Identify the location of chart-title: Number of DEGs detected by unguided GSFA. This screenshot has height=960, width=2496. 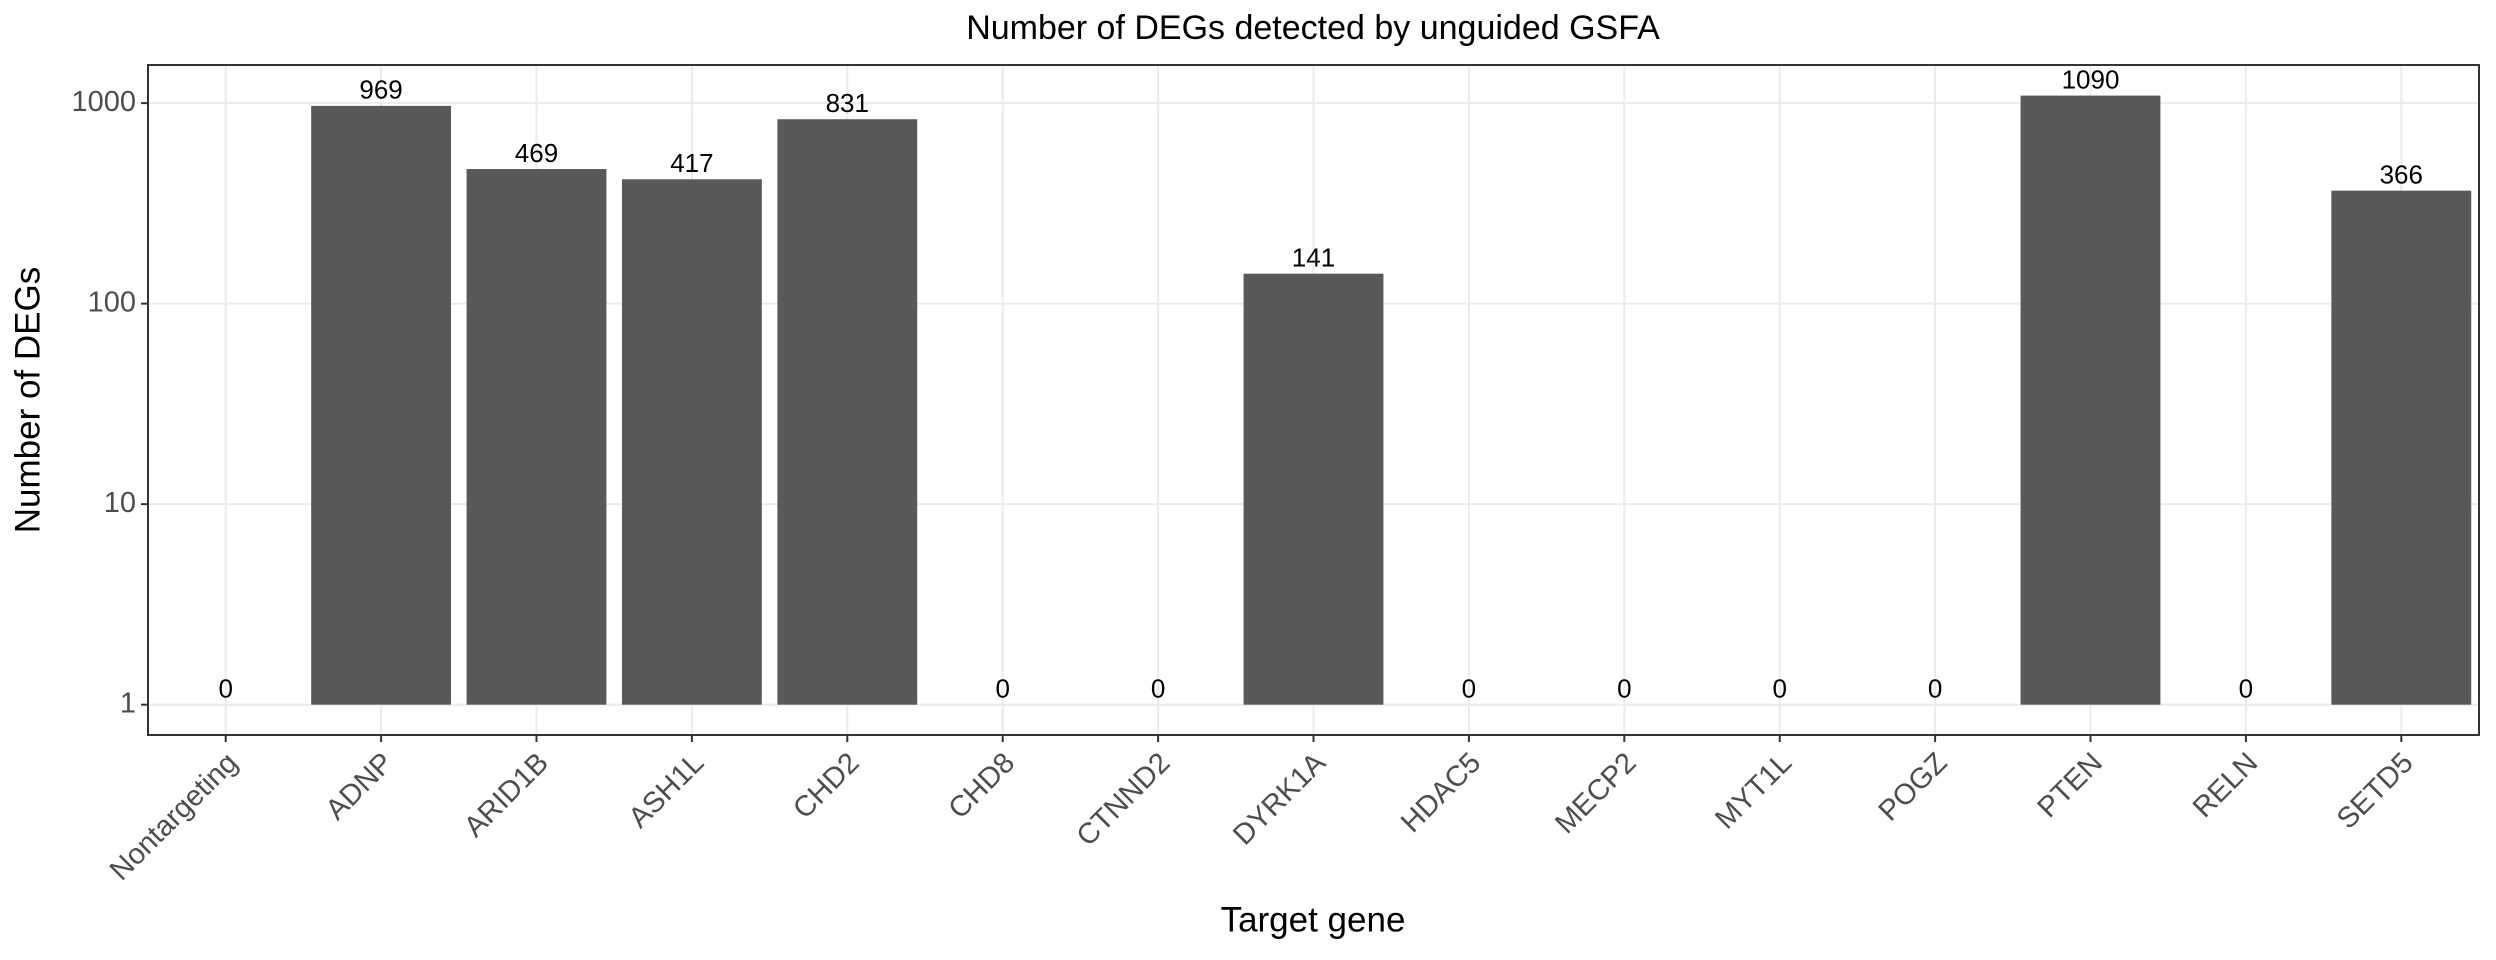
(1313, 28).